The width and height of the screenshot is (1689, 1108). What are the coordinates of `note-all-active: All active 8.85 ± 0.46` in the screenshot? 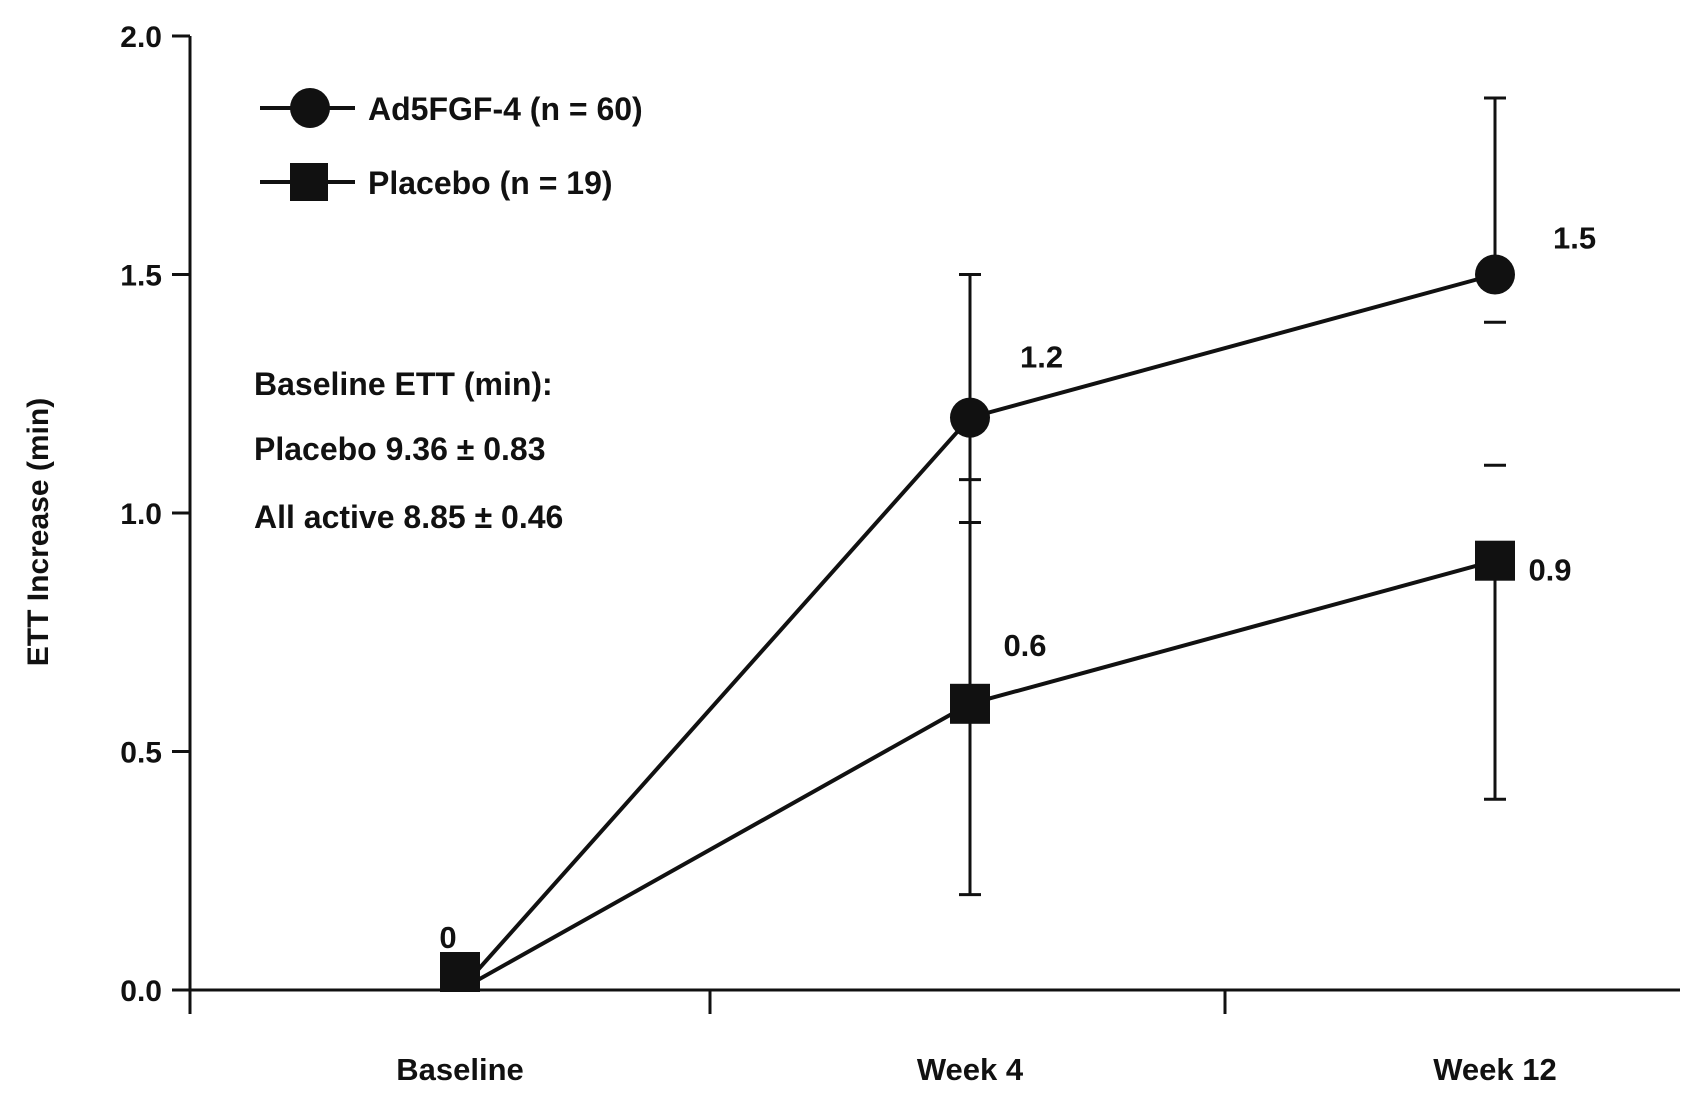 It's located at (408, 517).